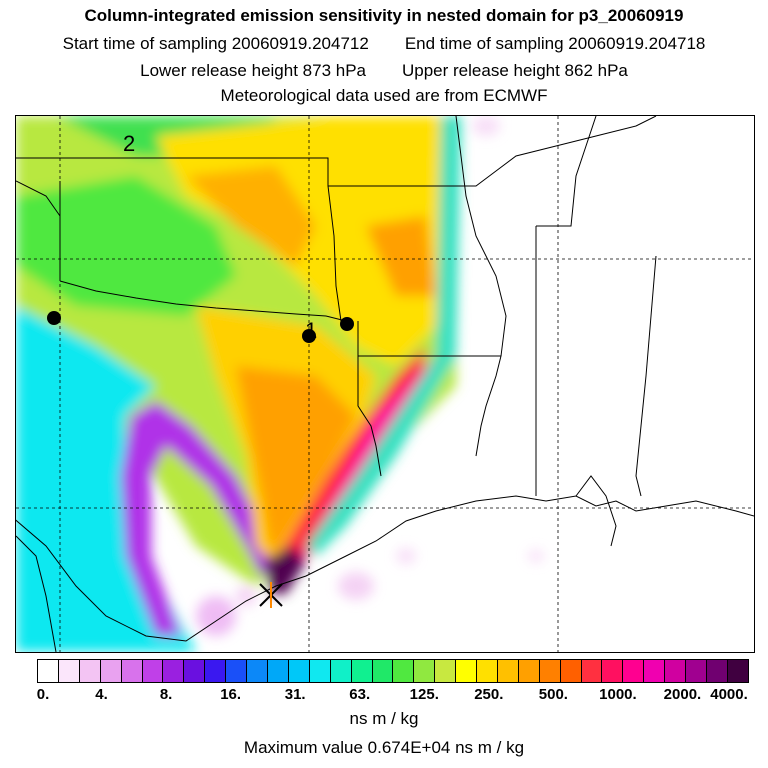 The width and height of the screenshot is (768, 768). What do you see at coordinates (401, 256) in the screenshot?
I see `field-orange-northeast` at bounding box center [401, 256].